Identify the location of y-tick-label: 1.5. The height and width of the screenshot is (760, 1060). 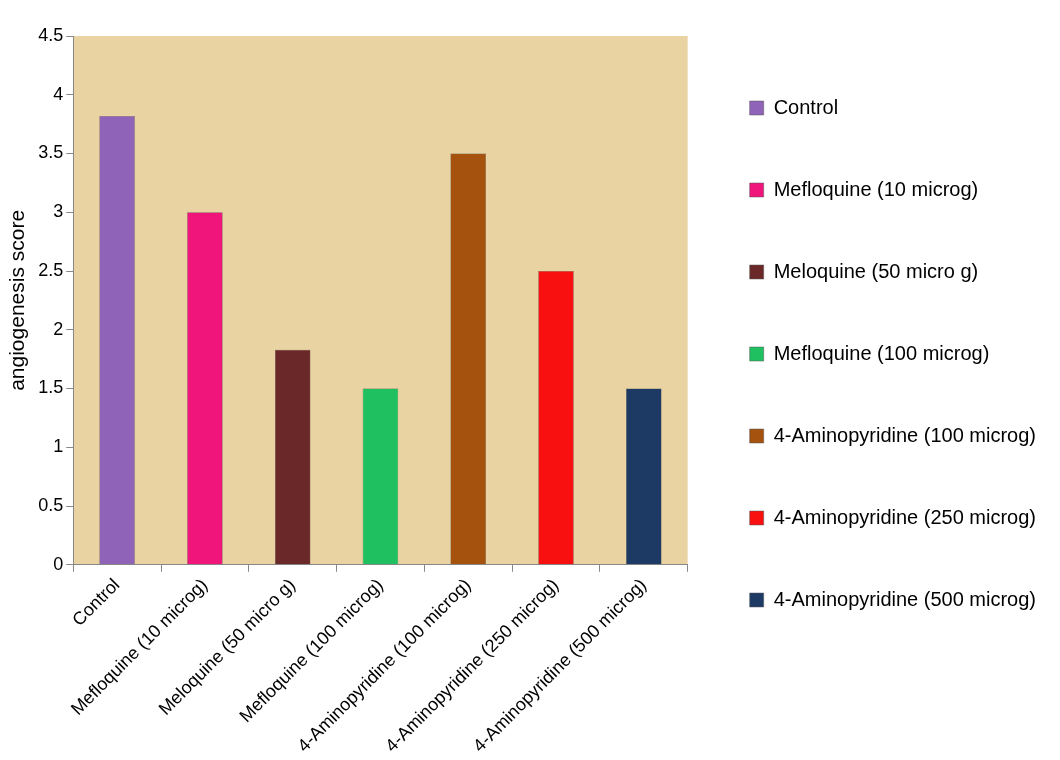
(51, 387).